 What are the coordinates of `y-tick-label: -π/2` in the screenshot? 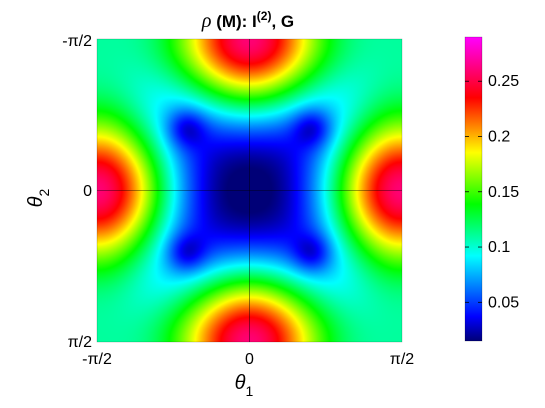 It's located at (77, 41).